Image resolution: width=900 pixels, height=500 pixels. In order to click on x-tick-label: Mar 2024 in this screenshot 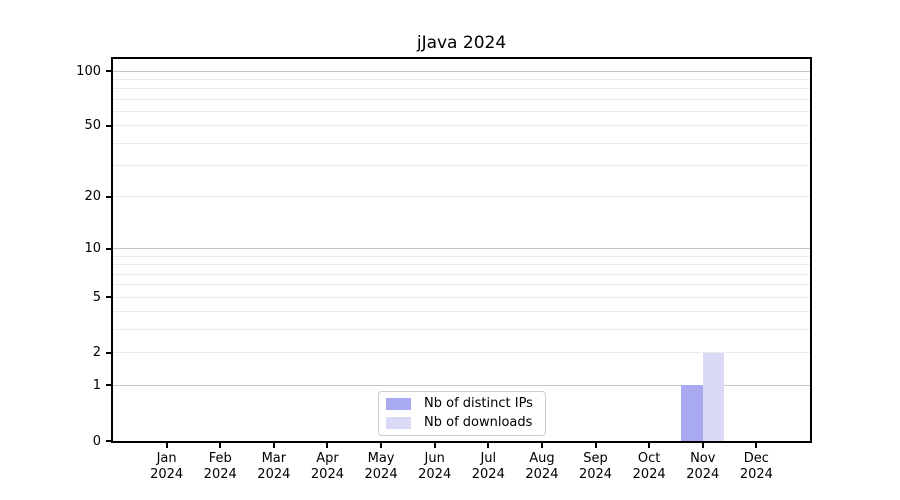, I will do `click(274, 467)`.